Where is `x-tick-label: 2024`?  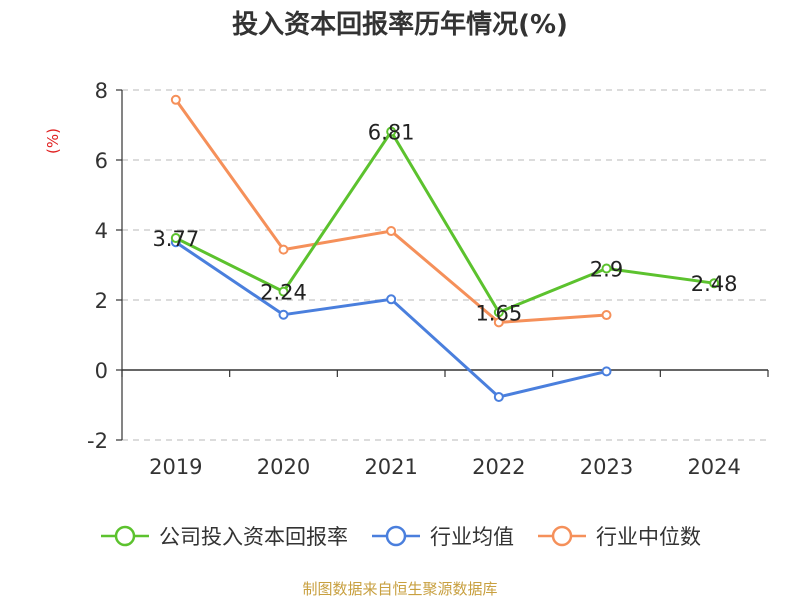 x-tick-label: 2024 is located at coordinates (713, 467).